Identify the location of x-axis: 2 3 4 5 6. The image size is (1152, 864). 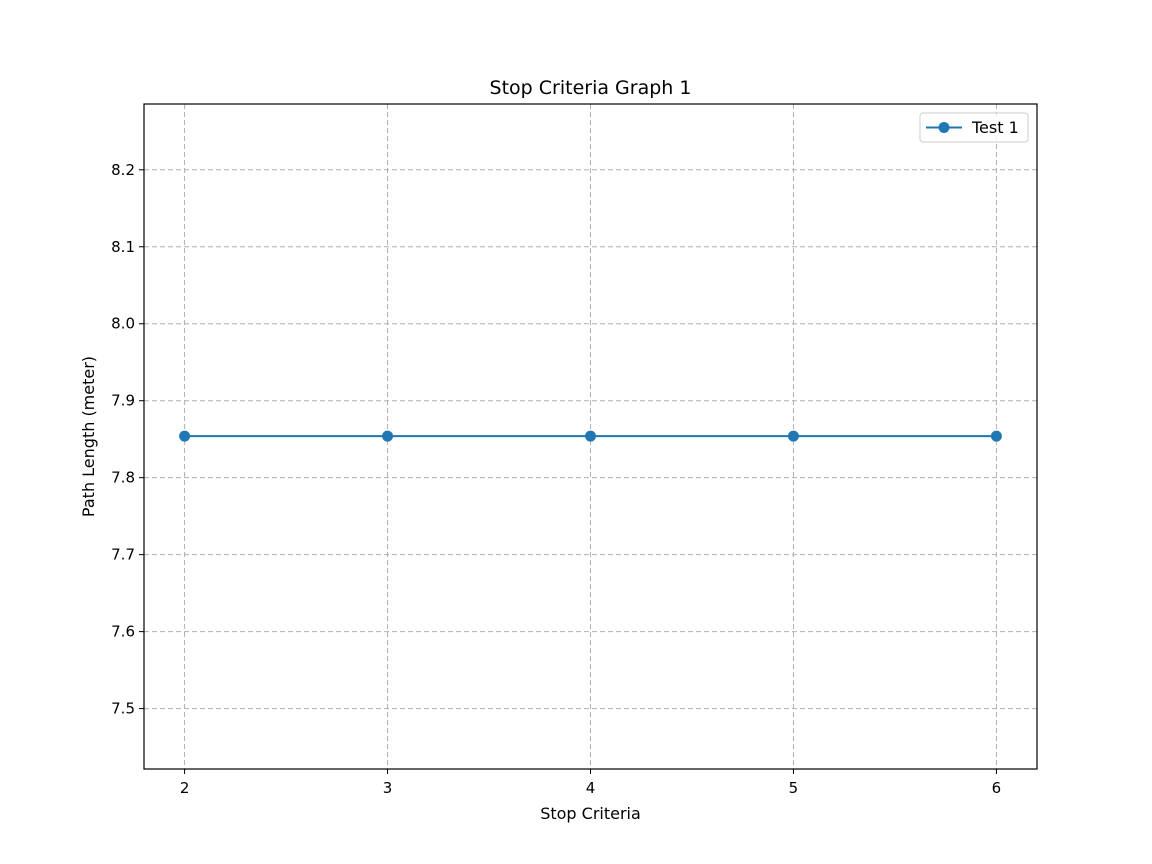
(590, 783).